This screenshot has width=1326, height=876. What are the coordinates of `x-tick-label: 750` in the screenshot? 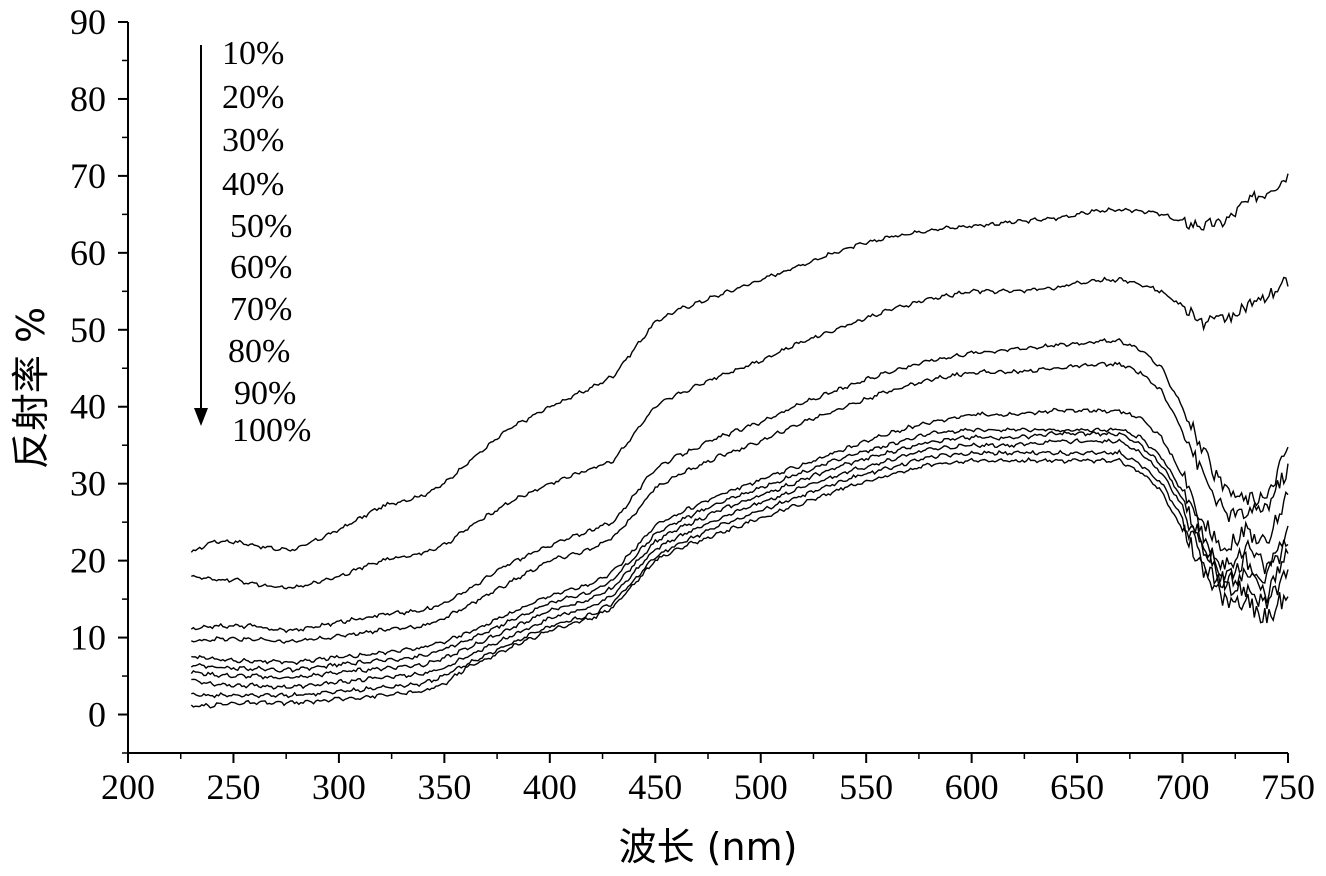 It's located at (1288, 787).